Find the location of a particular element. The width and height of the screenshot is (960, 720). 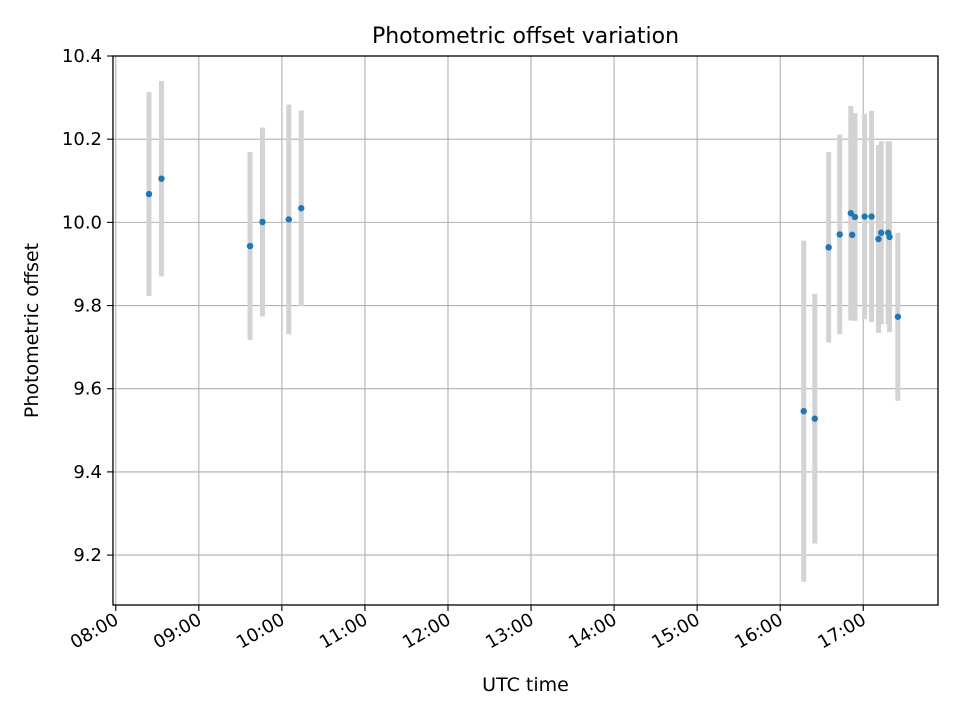

y-tick-label: 9.4 is located at coordinates (87, 472).